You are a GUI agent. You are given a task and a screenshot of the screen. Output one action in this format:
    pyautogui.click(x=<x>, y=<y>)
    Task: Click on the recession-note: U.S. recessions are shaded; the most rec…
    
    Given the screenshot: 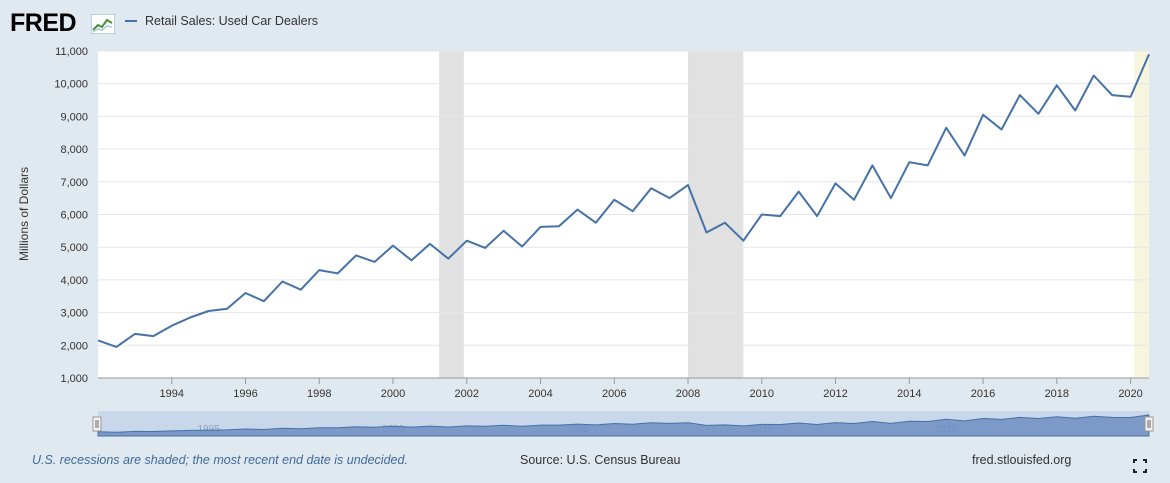 What is the action you would take?
    pyautogui.click(x=220, y=460)
    